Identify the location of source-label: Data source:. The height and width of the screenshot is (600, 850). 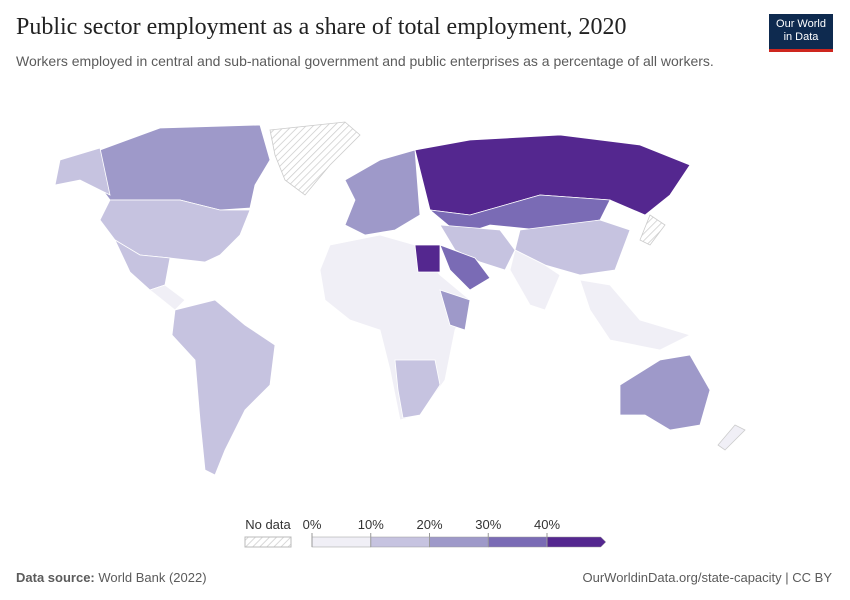
(55, 577).